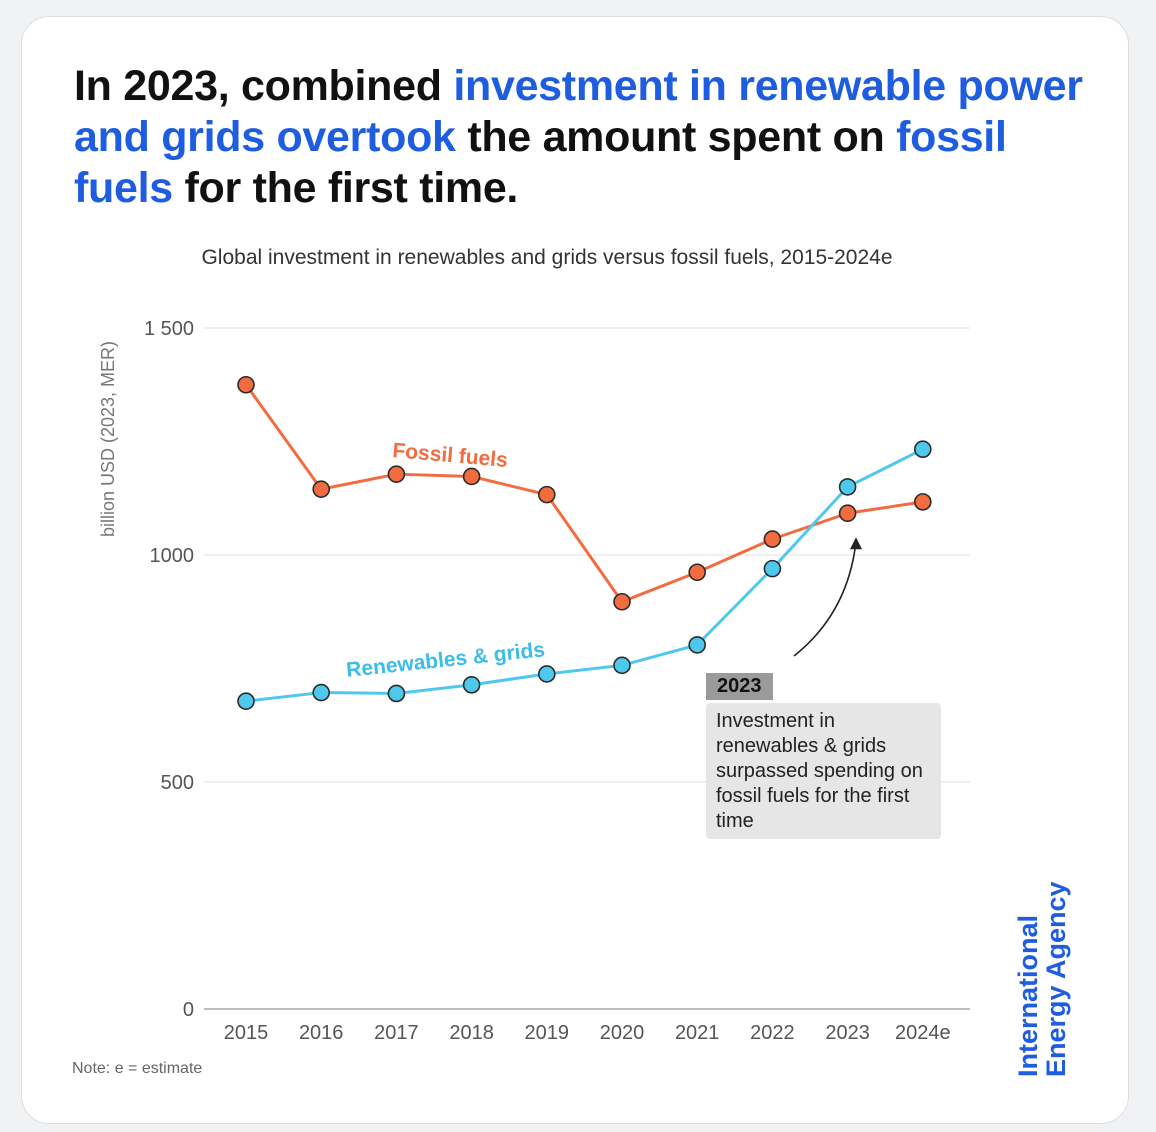  Describe the element at coordinates (264, 86) in the screenshot. I see `headline-part-1: In 2023, combined` at that location.